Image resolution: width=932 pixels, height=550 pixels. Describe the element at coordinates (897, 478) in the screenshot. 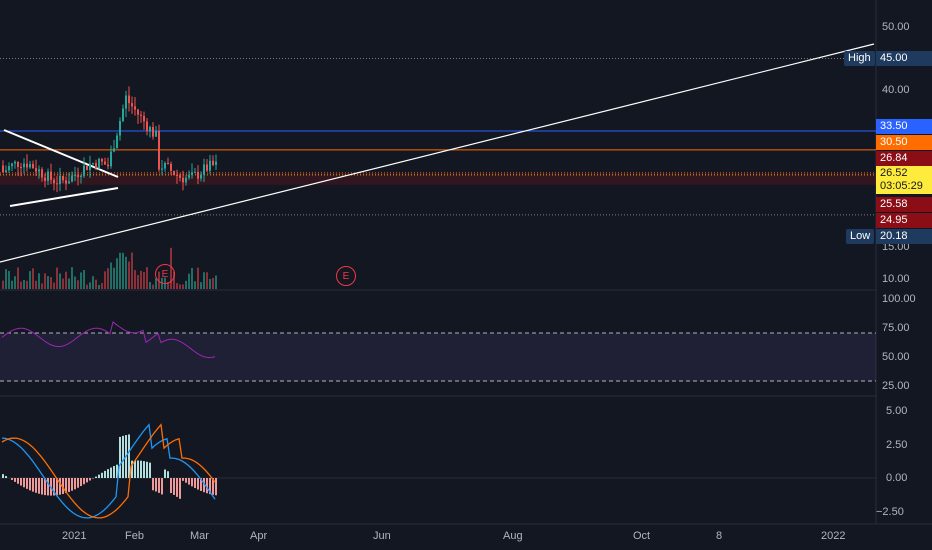

I see `macd-tick-0: 0.00` at that location.